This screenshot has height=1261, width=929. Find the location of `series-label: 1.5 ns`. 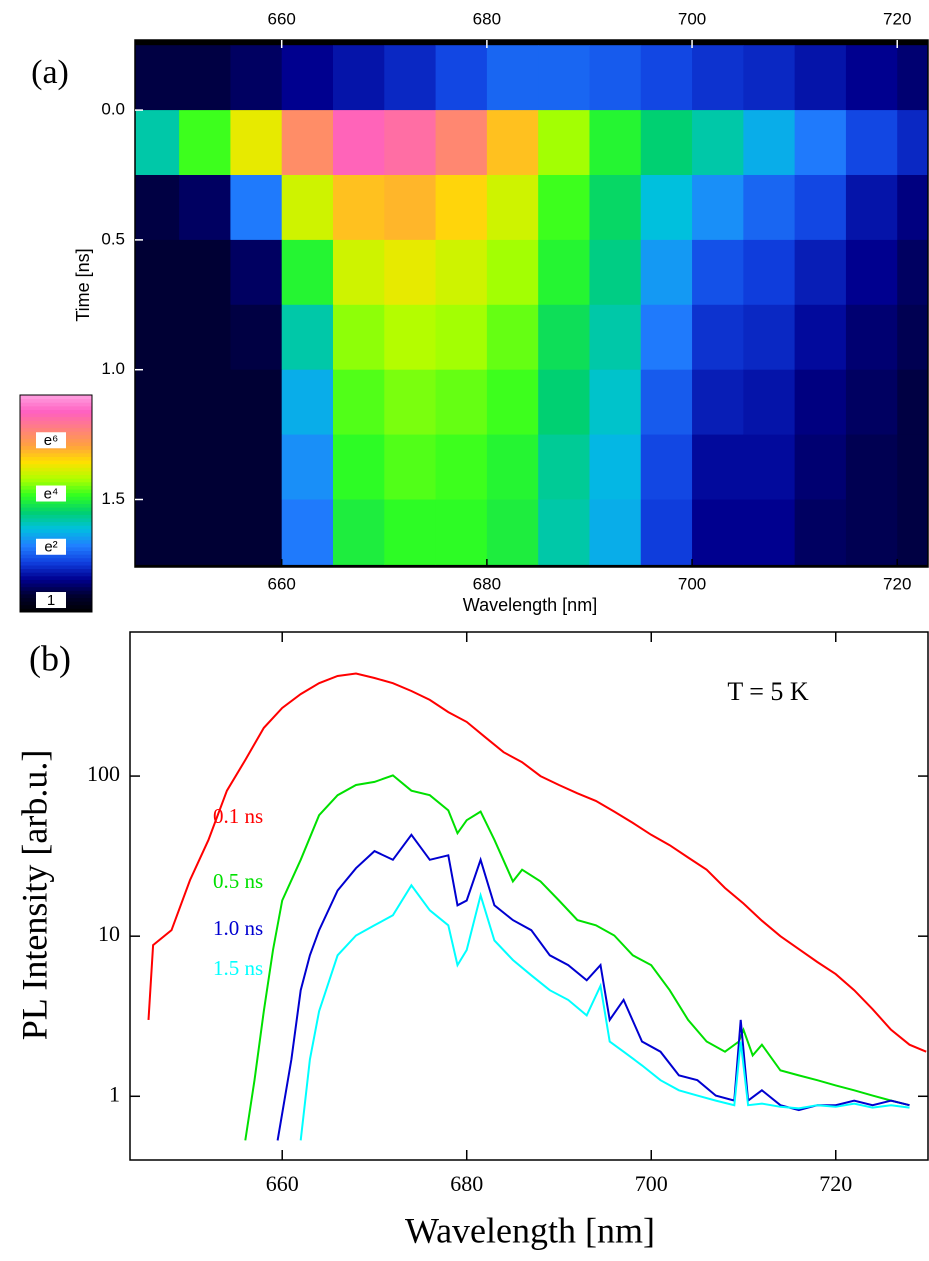

series-label: 1.5 ns is located at coordinates (238, 968).